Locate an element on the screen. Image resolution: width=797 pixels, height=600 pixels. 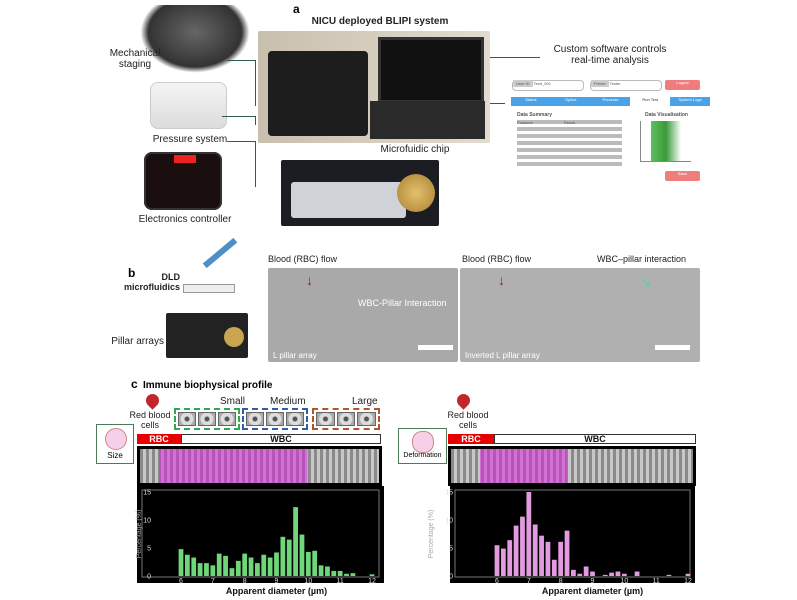
pressure-system-label: Pressure system is located at coordinates (190, 139).